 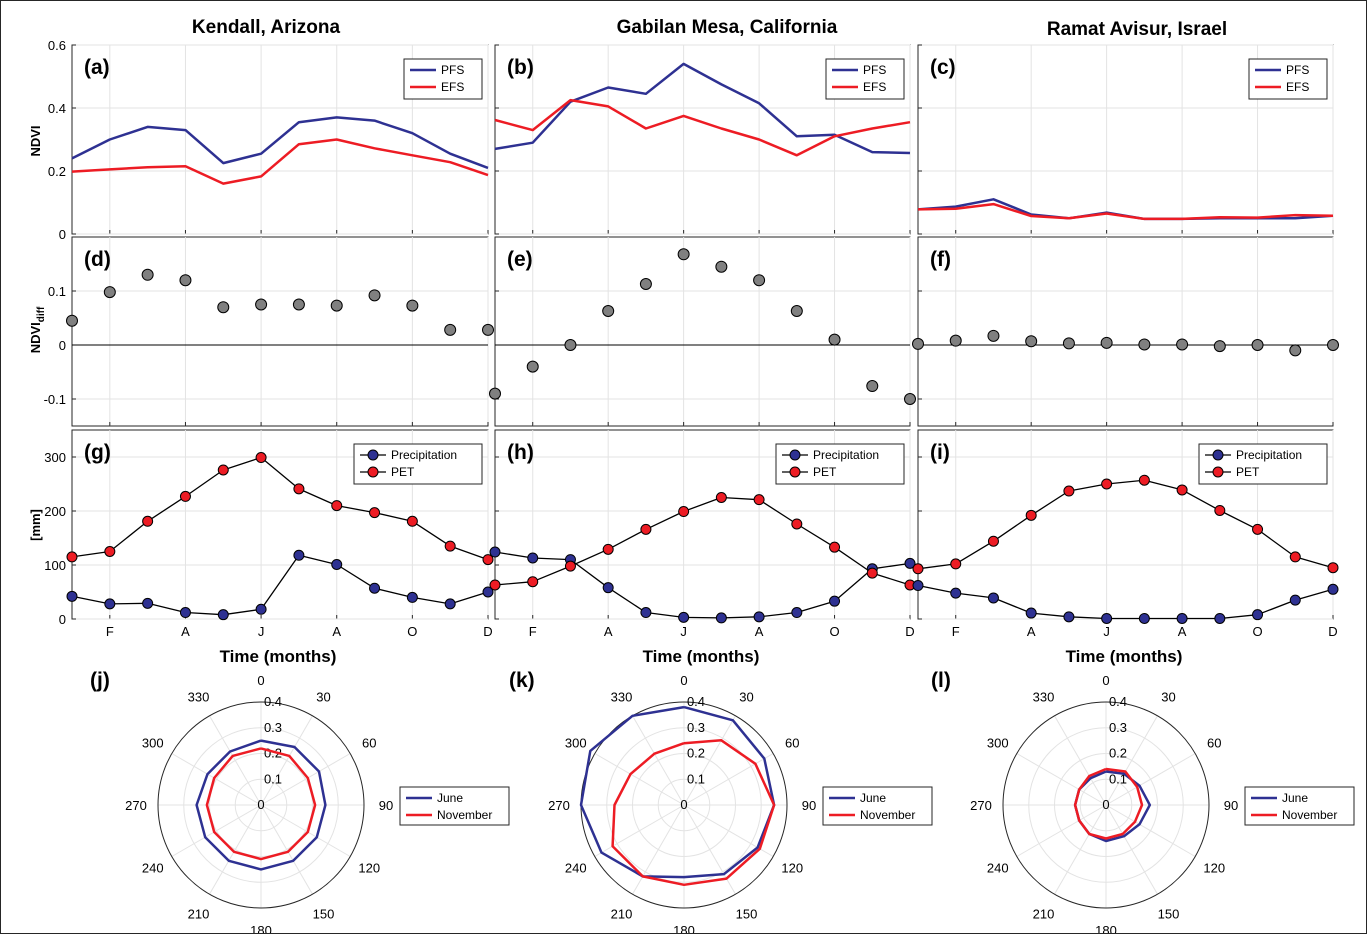 What do you see at coordinates (487, 631) in the screenshot?
I see `panel-g-xtick-label: D` at bounding box center [487, 631].